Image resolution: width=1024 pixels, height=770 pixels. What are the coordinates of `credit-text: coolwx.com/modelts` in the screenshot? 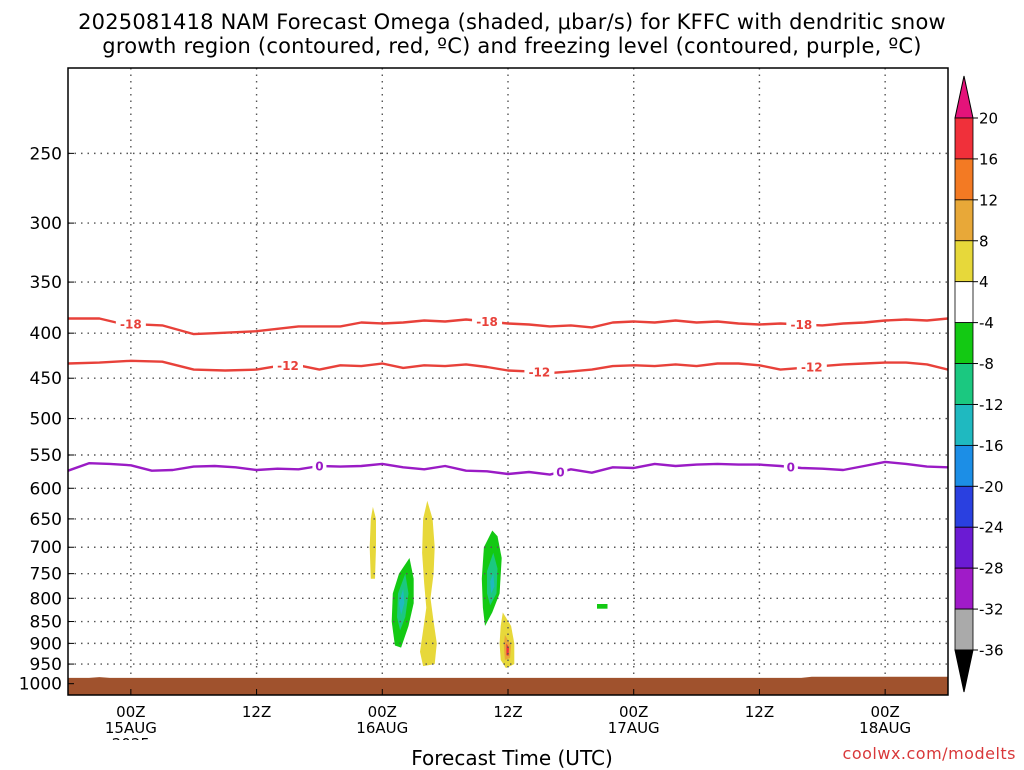 It's located at (929, 753).